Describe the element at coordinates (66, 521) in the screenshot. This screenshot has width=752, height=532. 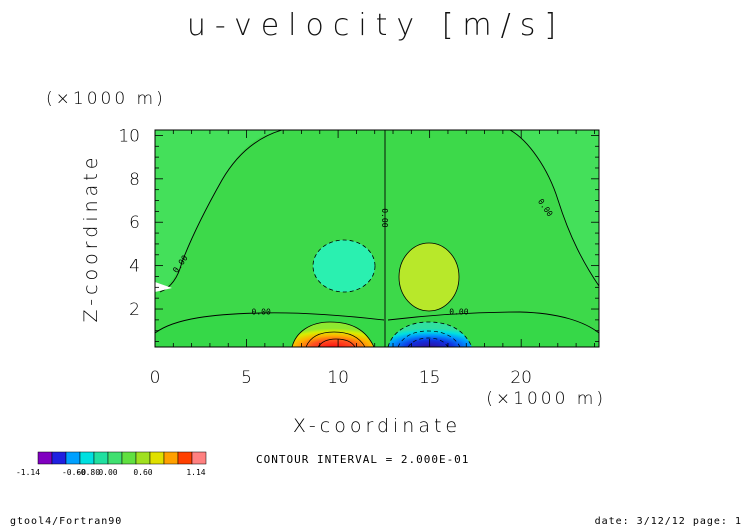
I see `footer-software: gtool4/Fortran90` at that location.